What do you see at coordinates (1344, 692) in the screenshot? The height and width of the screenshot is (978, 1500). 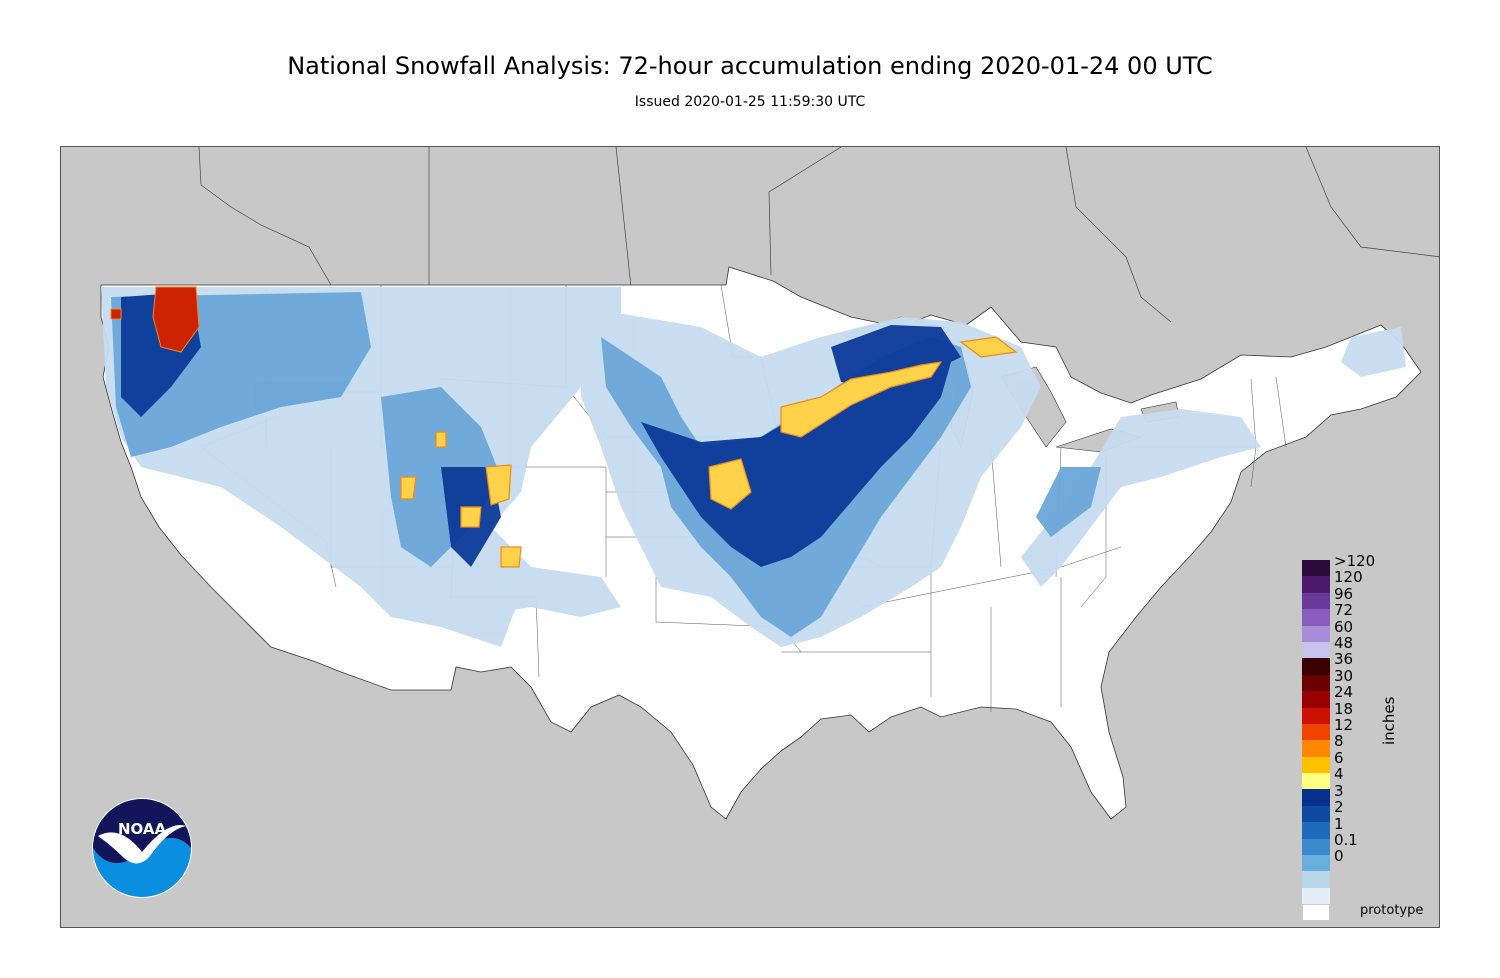 I see `legend-label: 24` at bounding box center [1344, 692].